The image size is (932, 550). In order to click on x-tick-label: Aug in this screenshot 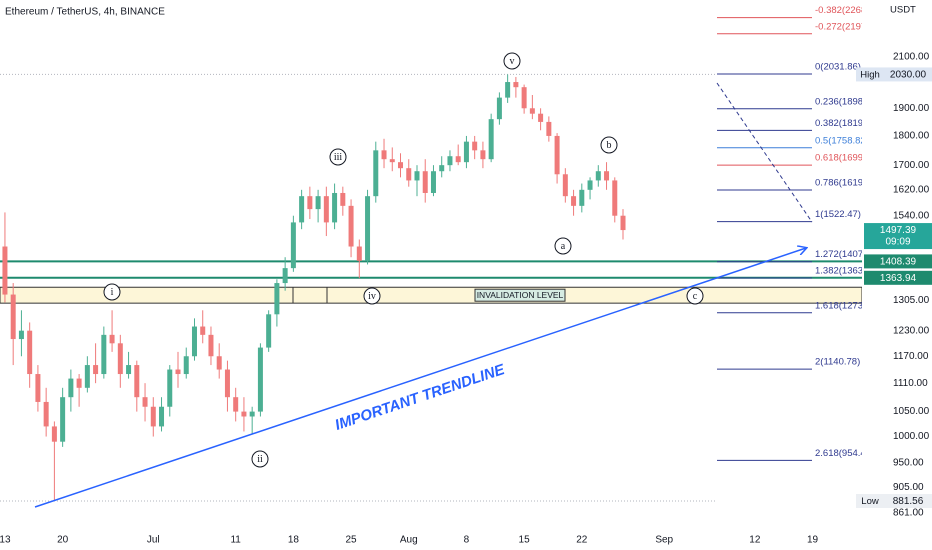, I will do `click(409, 540)`.